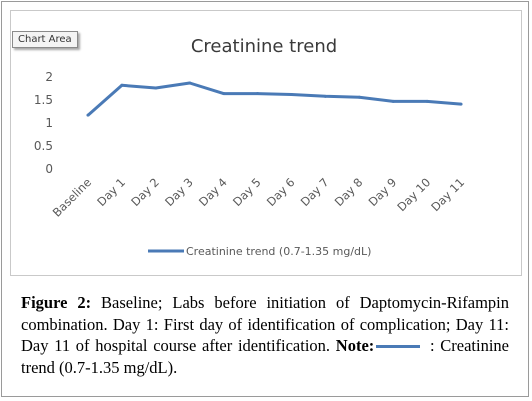  Describe the element at coordinates (179, 192) in the screenshot. I see `x-tick-label: Day 3` at that location.